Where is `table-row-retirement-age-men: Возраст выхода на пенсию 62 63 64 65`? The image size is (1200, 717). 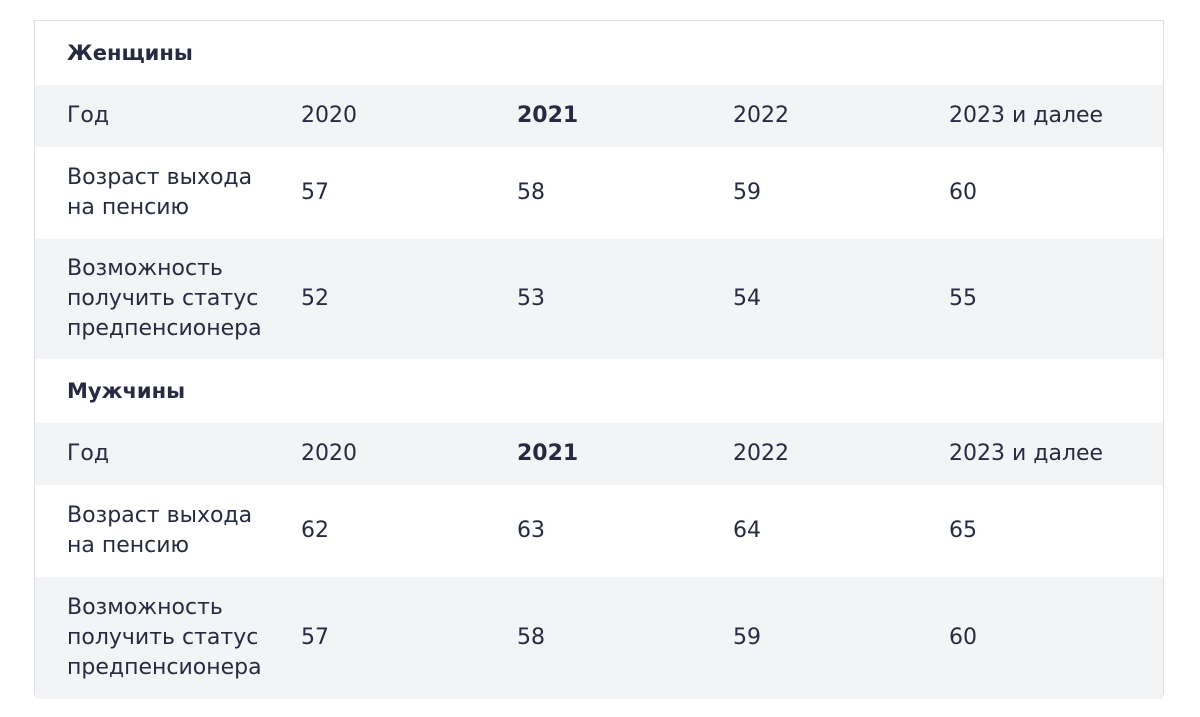
table-row-retirement-age-men: Возраст выхода на пенсию 62 63 64 65 is located at coordinates (599, 531).